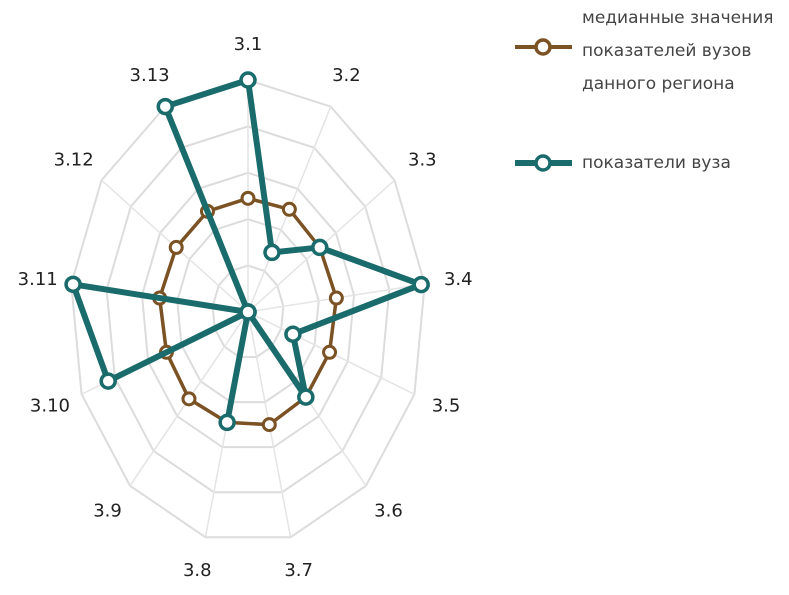  I want to click on axis-label: 3.2, so click(346, 75).